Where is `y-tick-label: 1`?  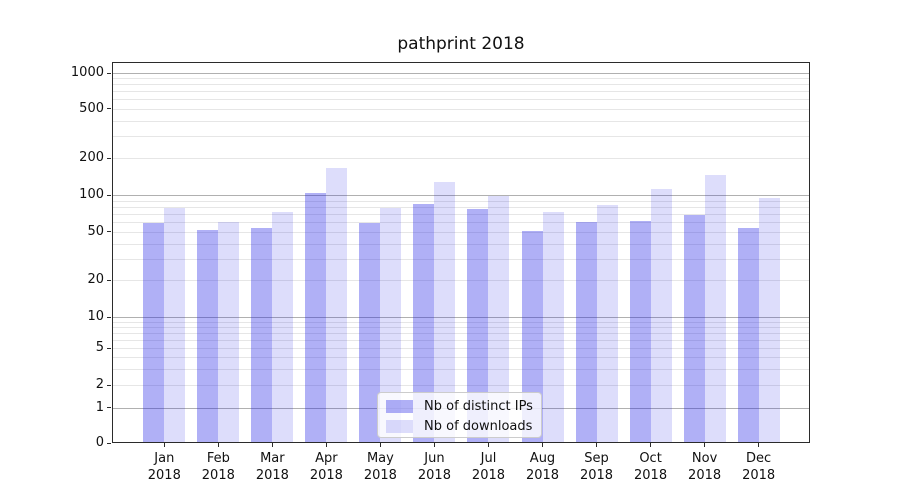 y-tick-label: 1 is located at coordinates (99, 407).